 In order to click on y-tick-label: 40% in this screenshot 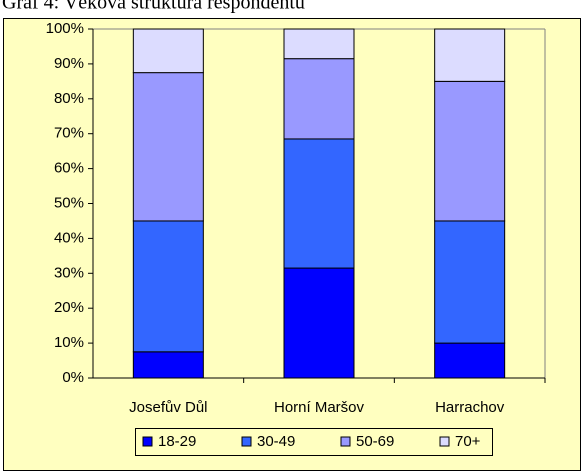, I will do `click(69, 237)`.